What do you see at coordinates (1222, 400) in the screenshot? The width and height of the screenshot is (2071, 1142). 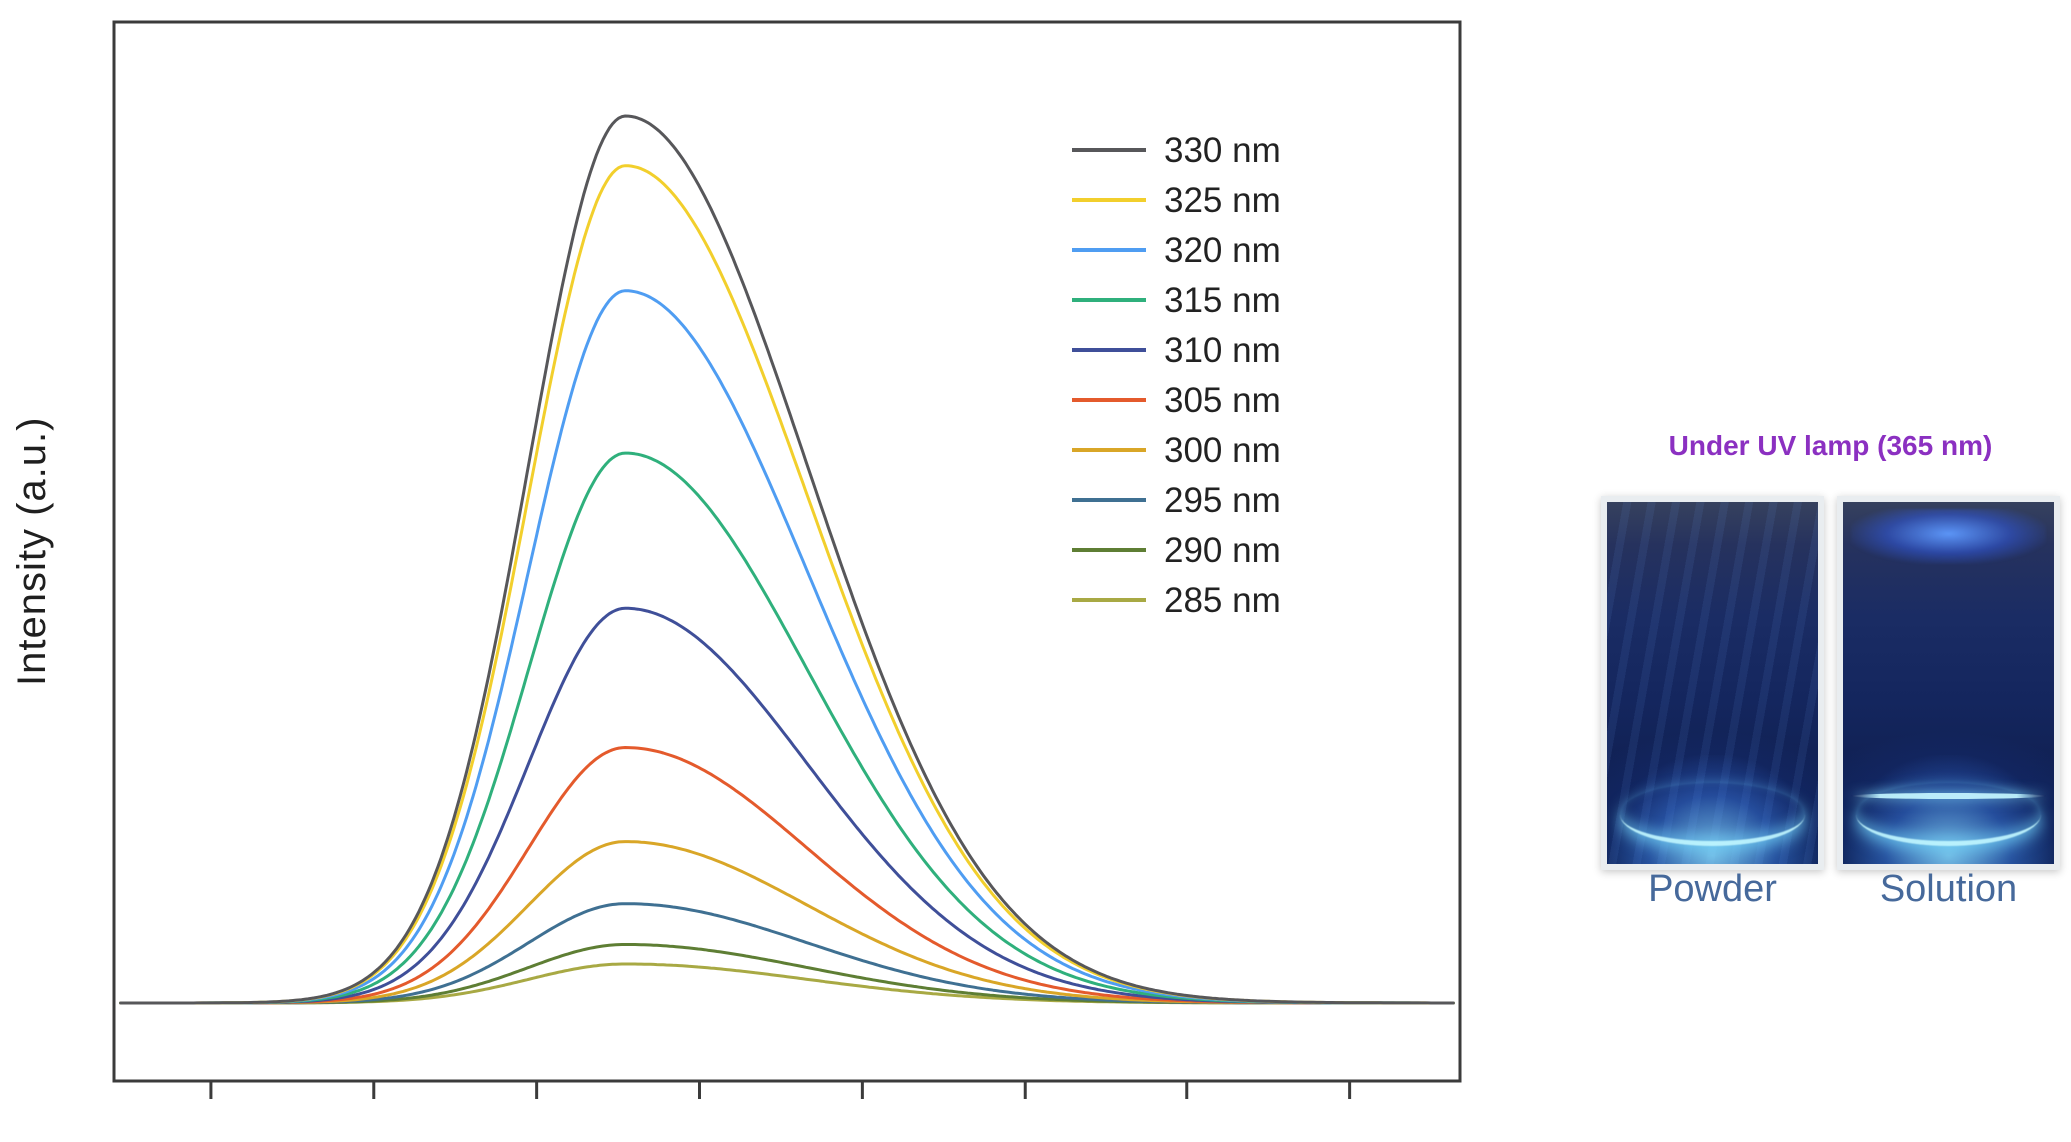 I see `legend-label-305-nm: 305 nm` at bounding box center [1222, 400].